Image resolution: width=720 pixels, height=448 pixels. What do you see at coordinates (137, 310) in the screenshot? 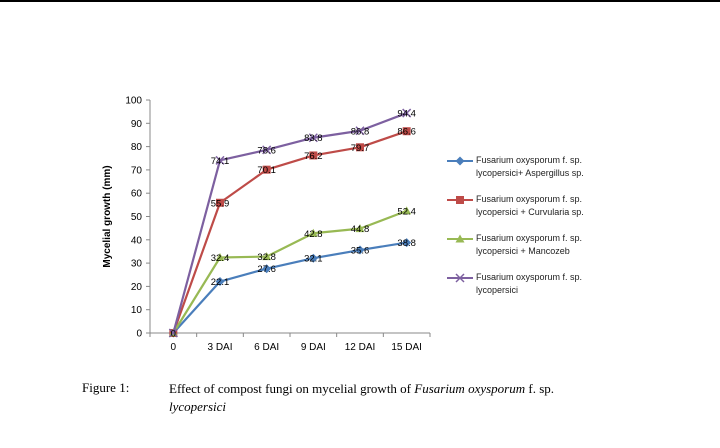
I see `y-tick-label: 10` at bounding box center [137, 310].